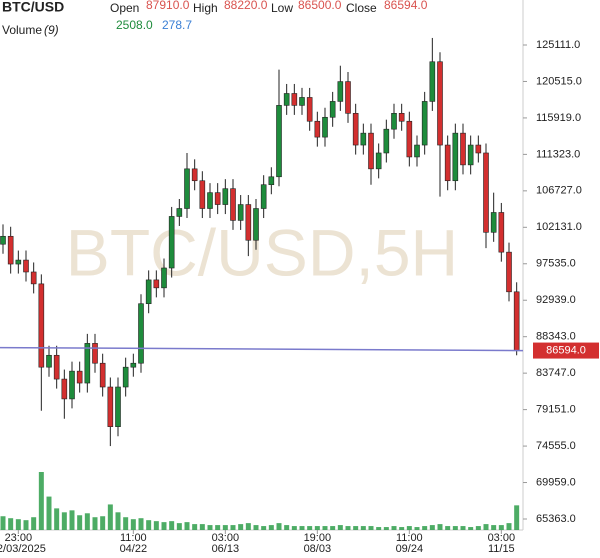 Image resolution: width=600 pixels, height=558 pixels. What do you see at coordinates (33, 7) in the screenshot?
I see `symbol: BTC/USD` at bounding box center [33, 7].